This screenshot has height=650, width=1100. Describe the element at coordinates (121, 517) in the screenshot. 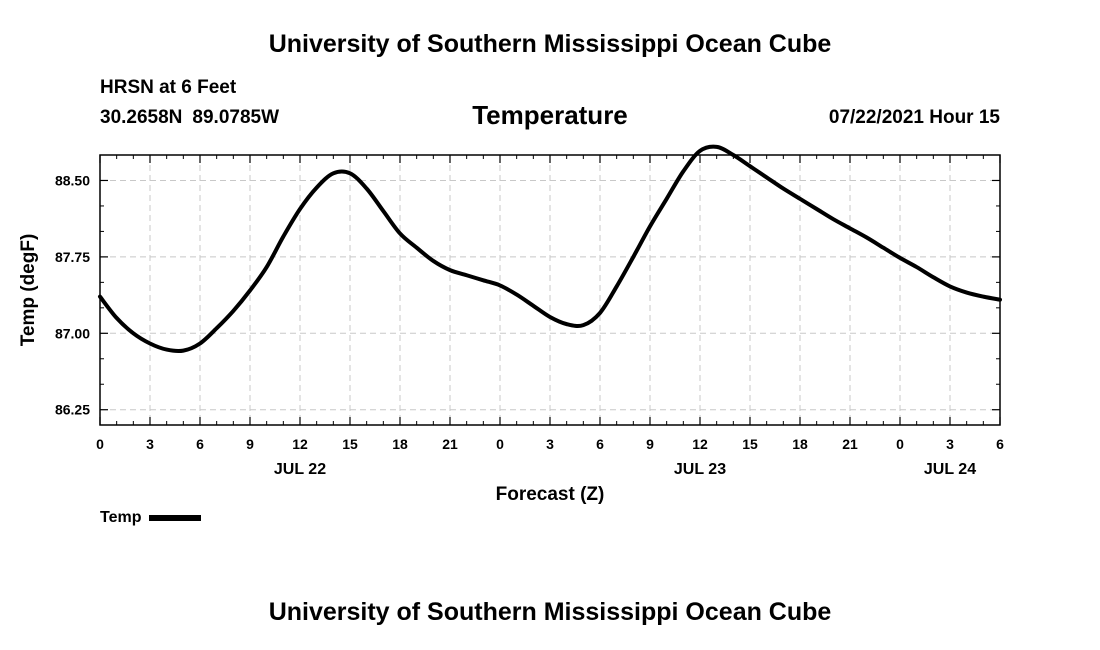

I see `legend-label: Temp` at that location.